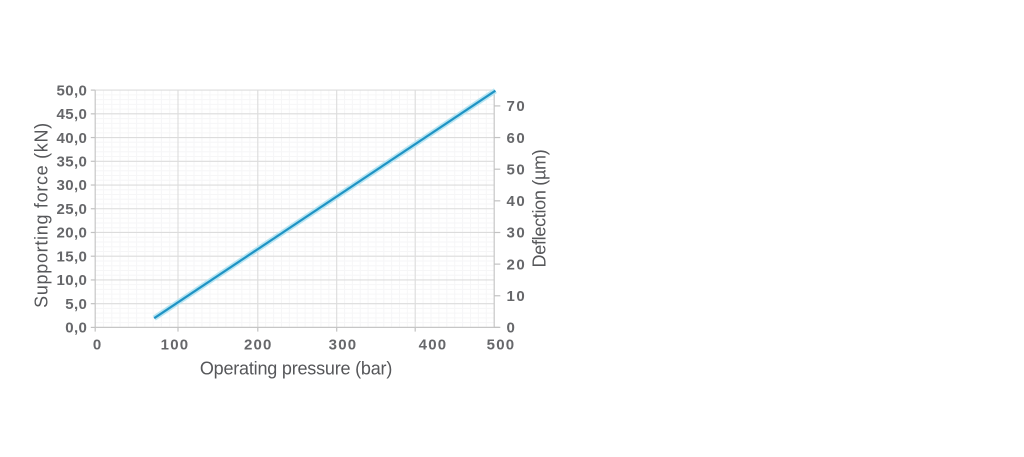 The width and height of the screenshot is (1024, 457). What do you see at coordinates (72, 233) in the screenshot?
I see `svg-text: 20,0` at bounding box center [72, 233].